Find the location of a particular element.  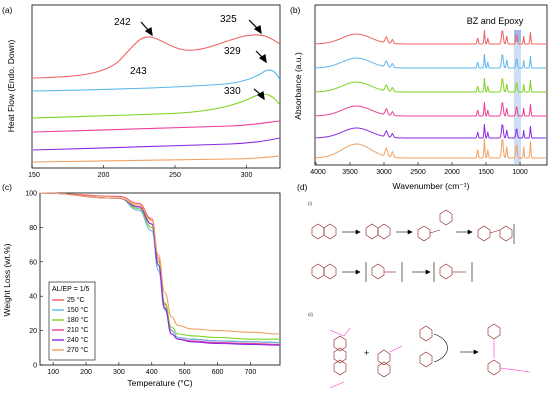

panel-a-xtick: 150 is located at coordinates (34, 175).